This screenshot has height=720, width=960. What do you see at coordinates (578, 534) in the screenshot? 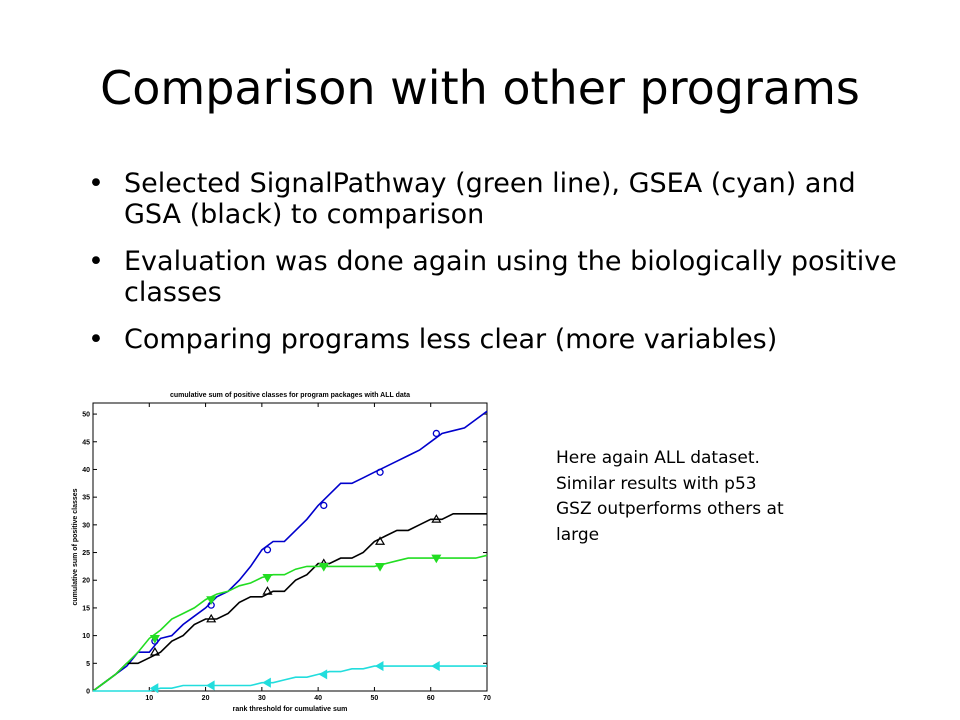
I see `note-line: large` at bounding box center [578, 534].